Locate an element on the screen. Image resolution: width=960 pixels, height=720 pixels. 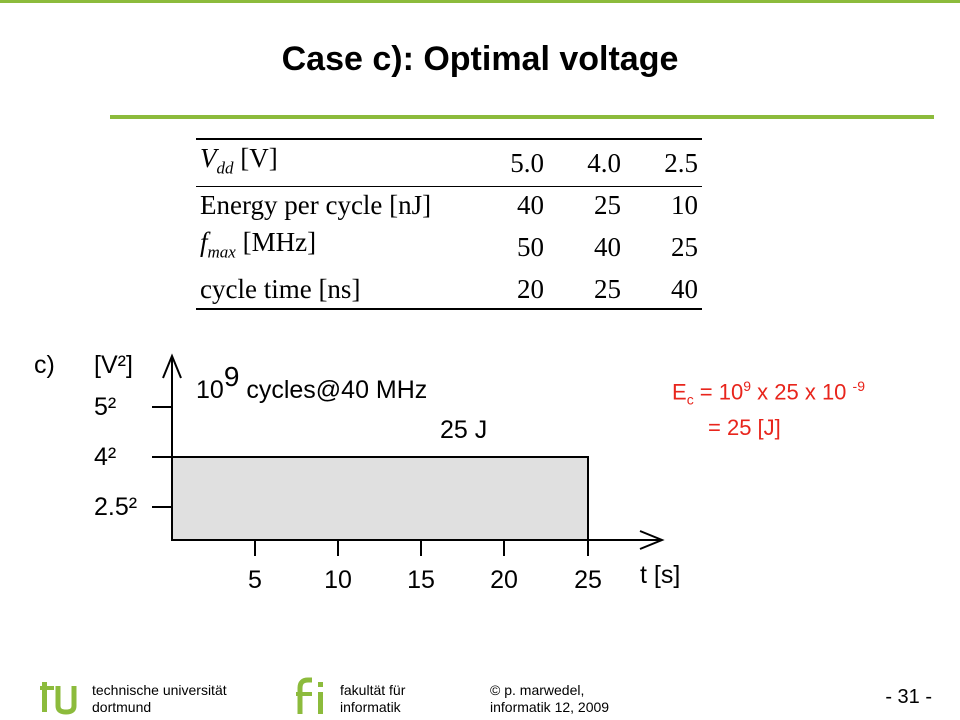
top-accent-line is located at coordinates (480, 1).